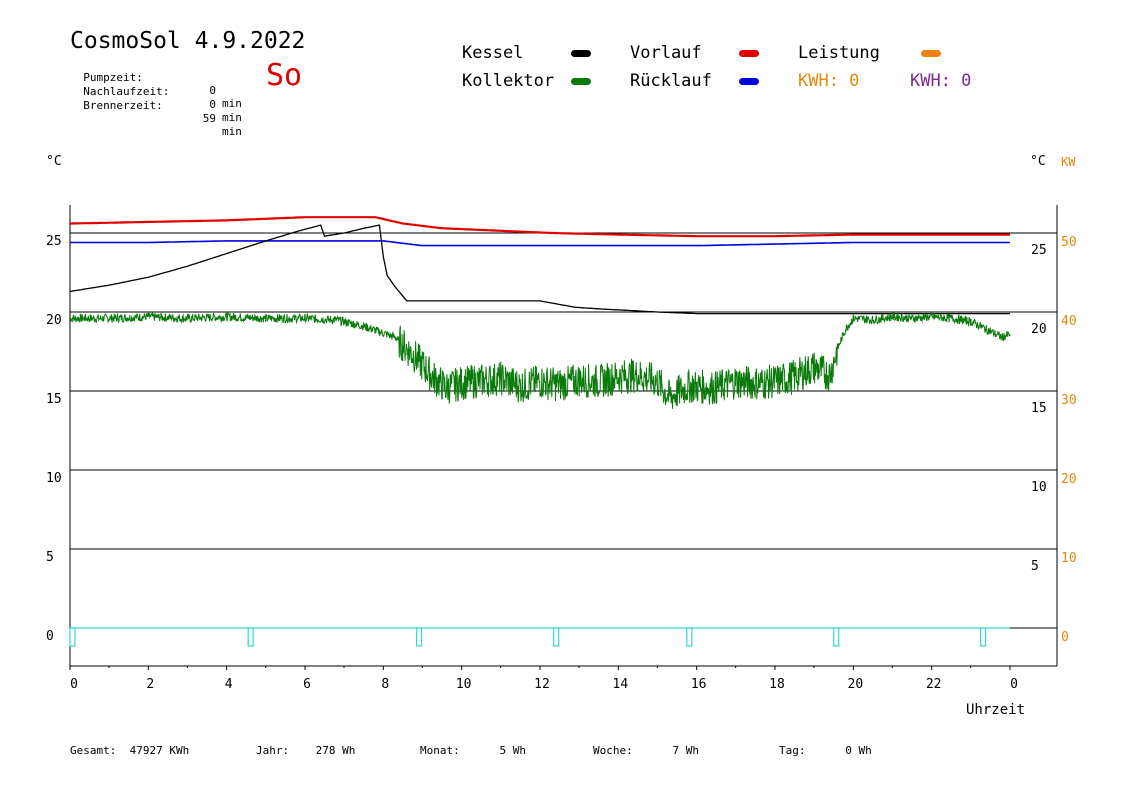 This screenshot has width=1148, height=812. I want to click on footer-value: 0 Wh, so click(858, 750).